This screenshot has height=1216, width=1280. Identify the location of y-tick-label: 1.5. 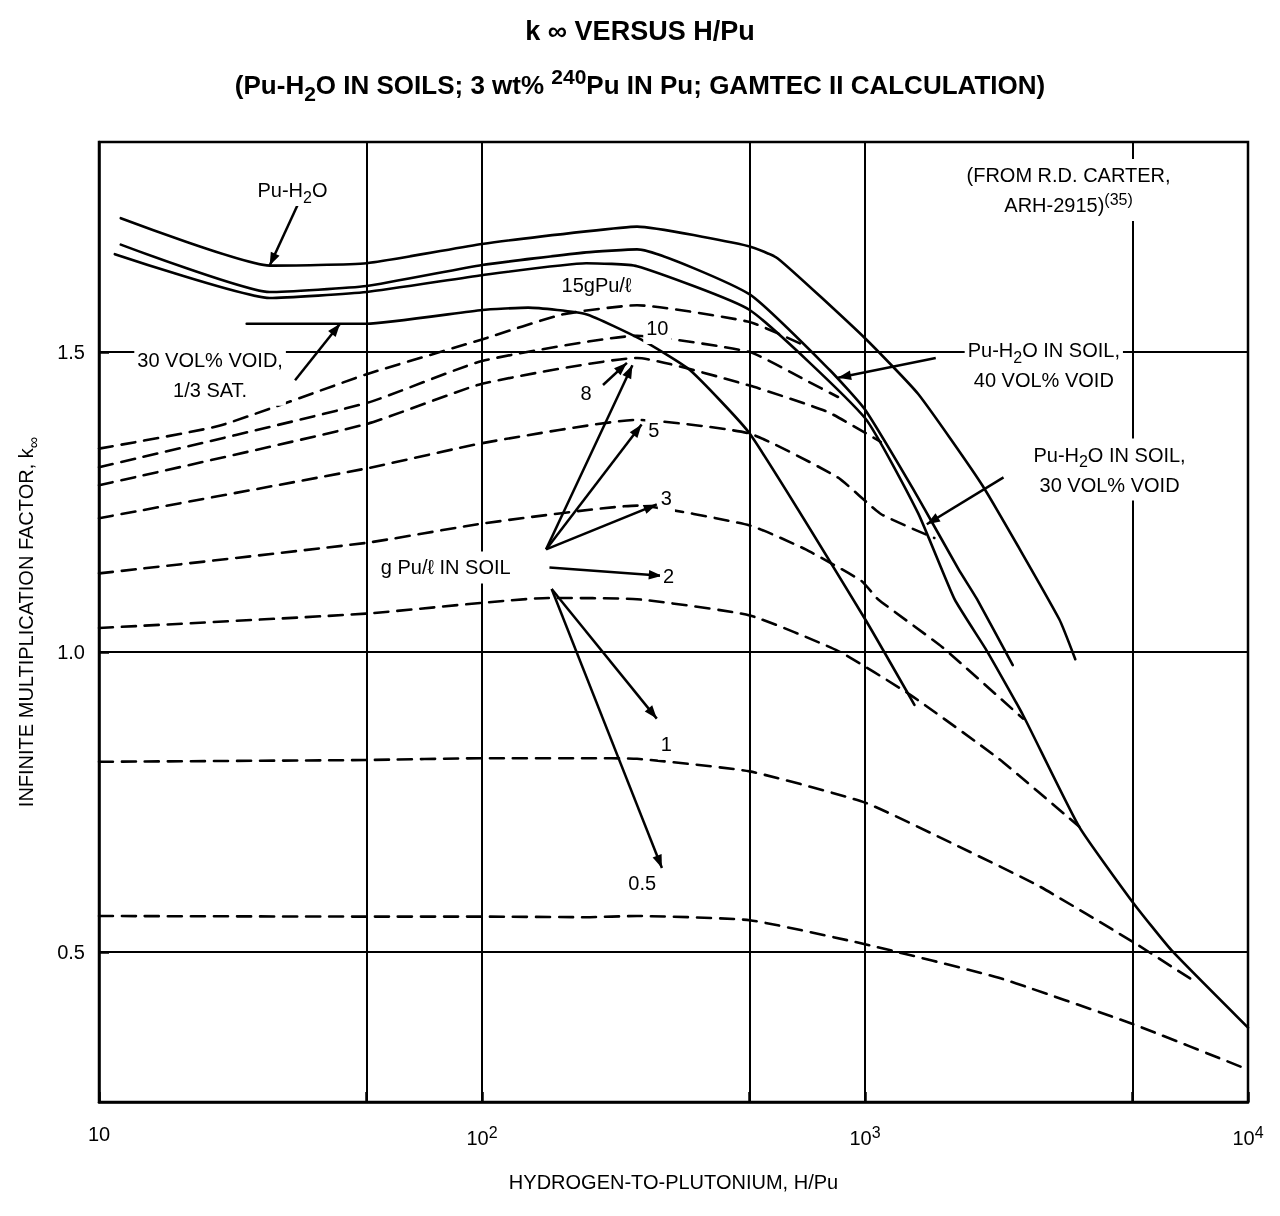
(71, 352).